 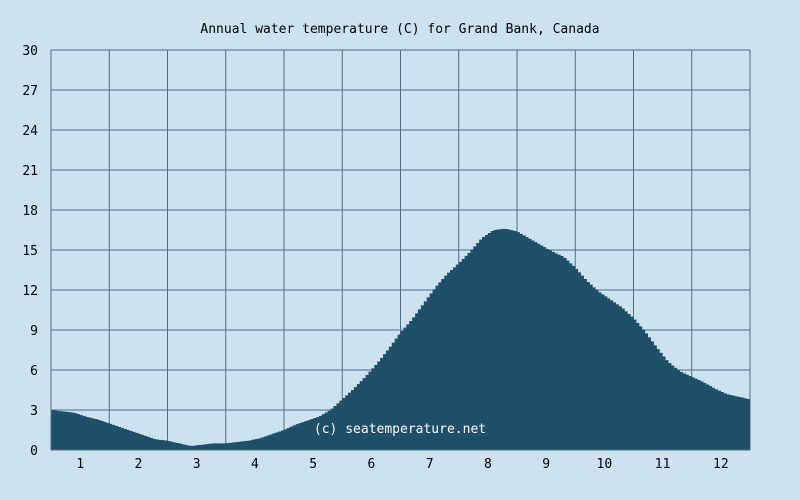 What do you see at coordinates (30, 91) in the screenshot?
I see `y-tick-label: 27` at bounding box center [30, 91].